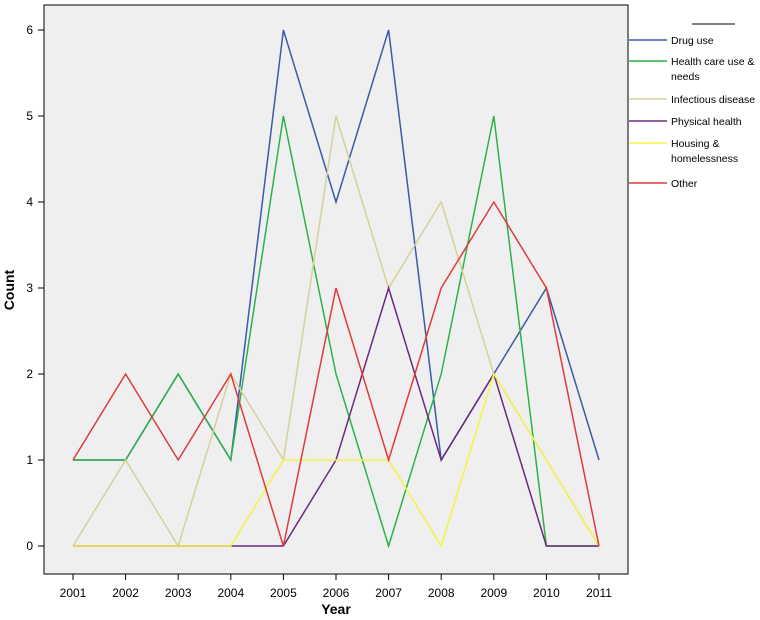 This screenshot has width=760, height=620. I want to click on legend-label-other: Other, so click(684, 184).